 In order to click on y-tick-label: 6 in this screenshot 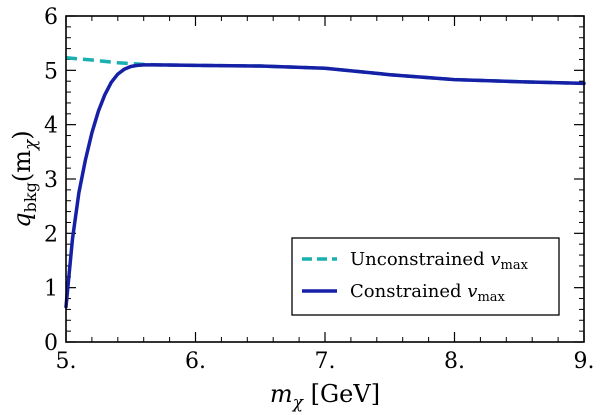, I will do `click(51, 17)`.